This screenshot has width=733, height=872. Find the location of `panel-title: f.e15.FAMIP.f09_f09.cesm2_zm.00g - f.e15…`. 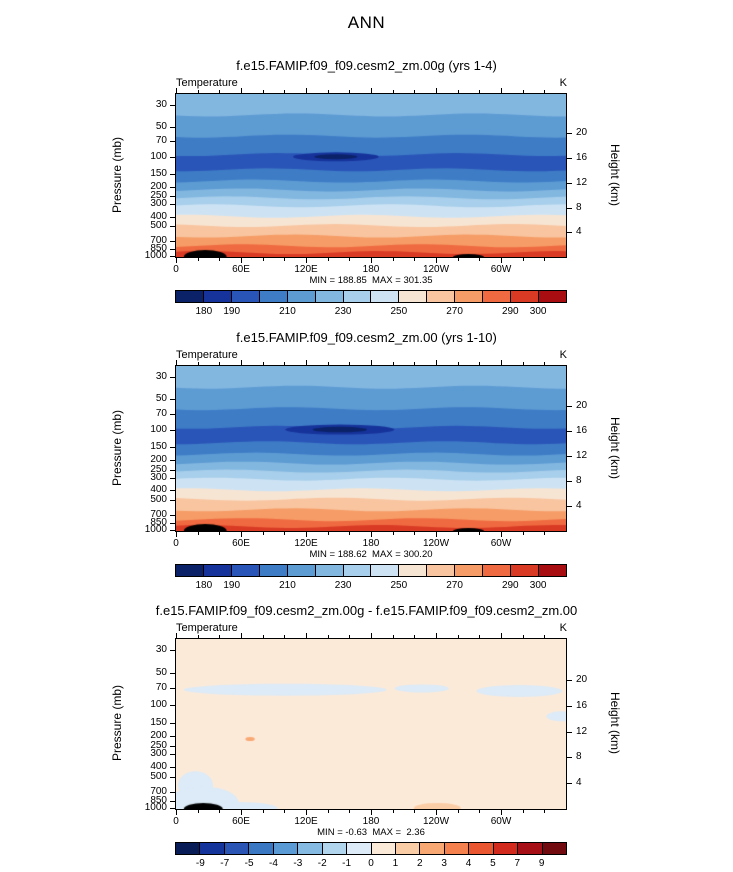

panel-title: f.e15.FAMIP.f09_f09.cesm2_zm.00g - f.e15… is located at coordinates (366, 610).